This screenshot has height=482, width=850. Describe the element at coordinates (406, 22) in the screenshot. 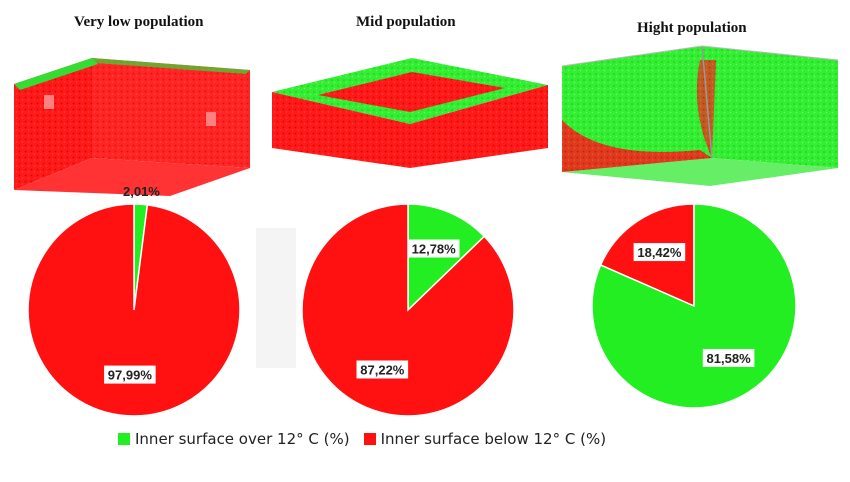

I see `panel-title-mid: Mid population` at that location.